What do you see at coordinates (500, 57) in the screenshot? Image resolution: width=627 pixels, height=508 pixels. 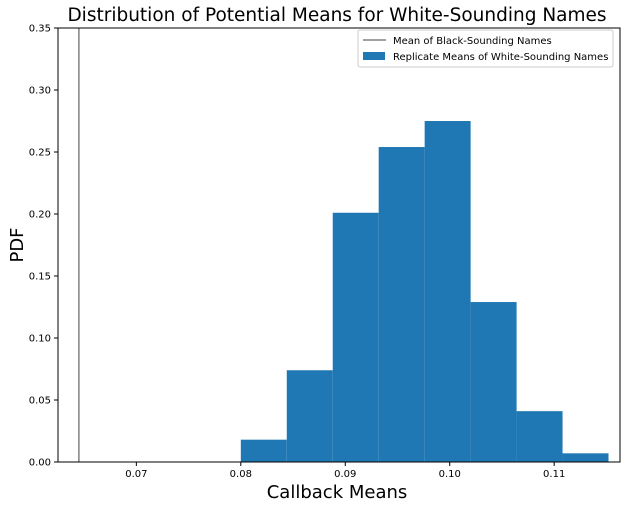 I see `legend-label-white-replicates: Replicate Means of White-Sounding Names` at bounding box center [500, 57].